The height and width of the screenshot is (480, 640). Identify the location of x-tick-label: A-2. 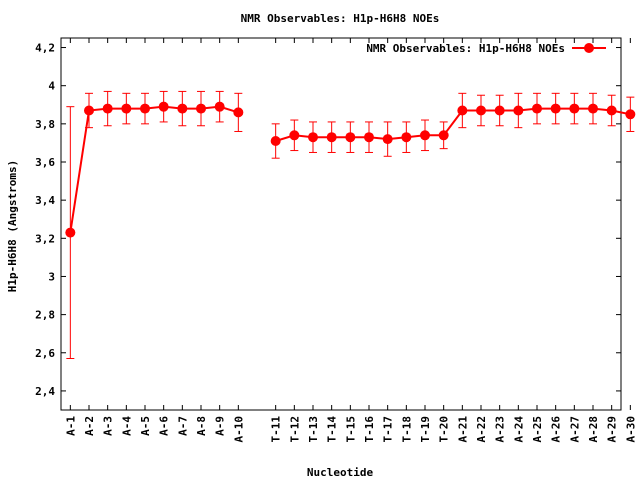
(89, 426).